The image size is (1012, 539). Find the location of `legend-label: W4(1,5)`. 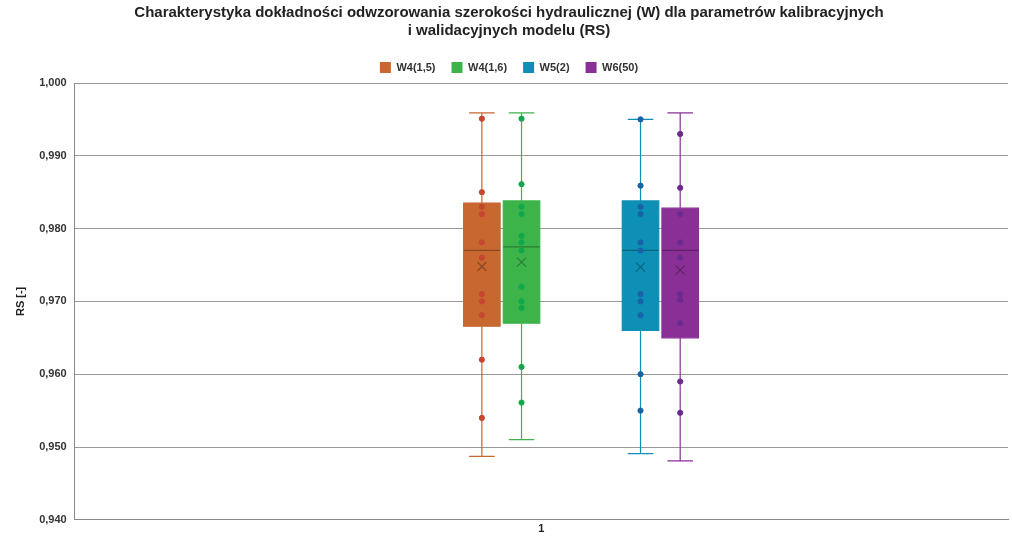

legend-label: W4(1,5) is located at coordinates (416, 66).